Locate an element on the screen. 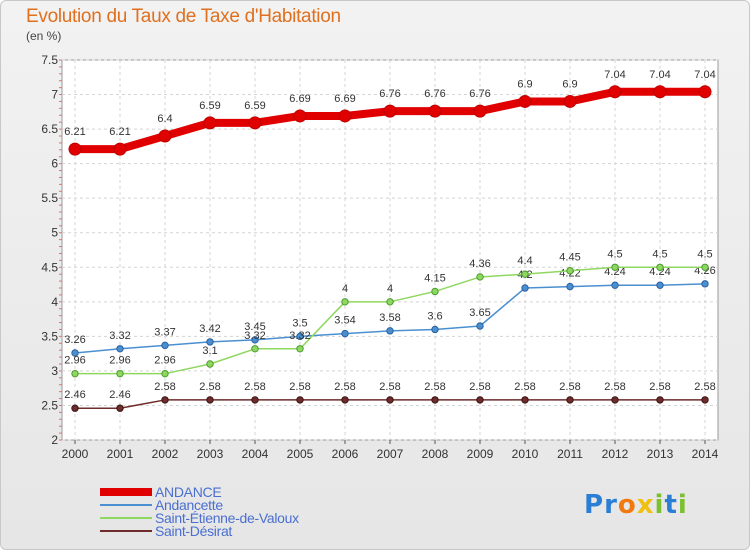 The image size is (750, 550). y-tick-label: 3 is located at coordinates (54, 371).